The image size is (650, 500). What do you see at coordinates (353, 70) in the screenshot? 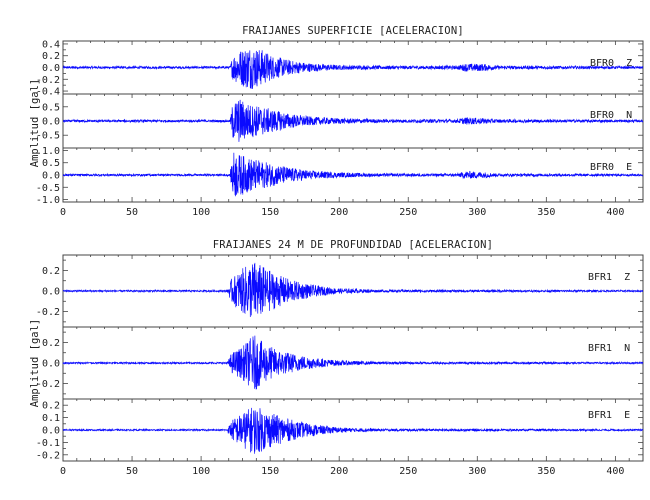
I see `trace-bfr0-z` at bounding box center [353, 70].